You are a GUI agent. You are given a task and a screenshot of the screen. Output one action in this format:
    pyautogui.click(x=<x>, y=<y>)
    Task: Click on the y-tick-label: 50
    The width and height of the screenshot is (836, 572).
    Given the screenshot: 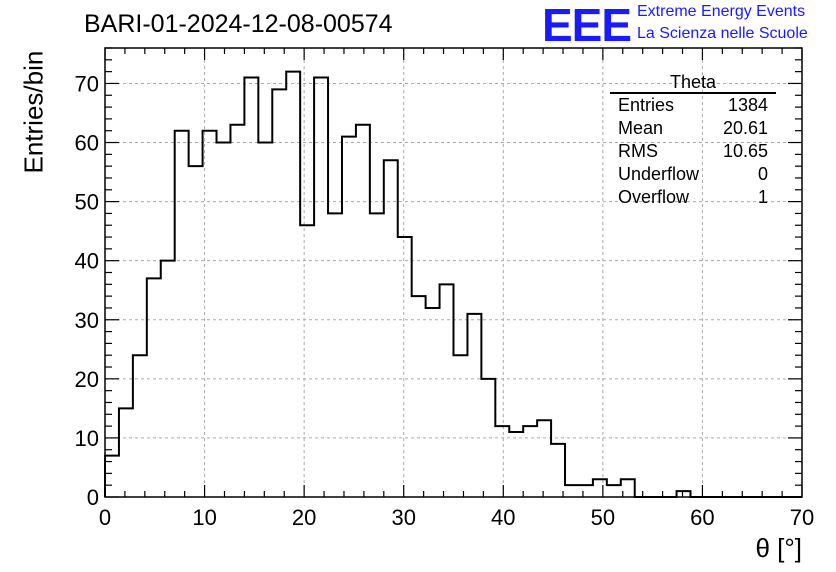 What is the action you would take?
    pyautogui.click(x=87, y=202)
    